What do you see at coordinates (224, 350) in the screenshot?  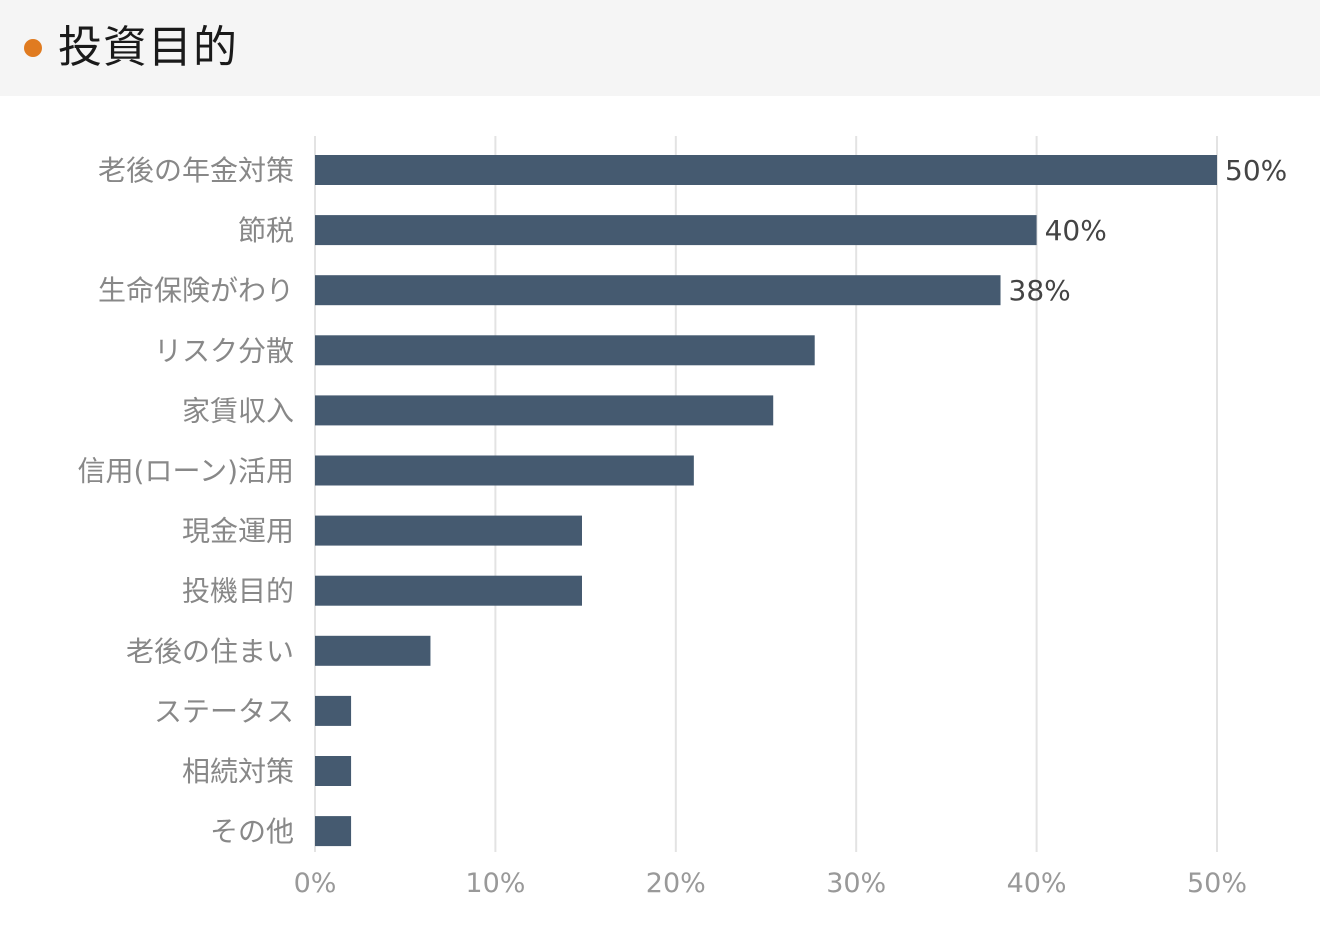 I see `category-label: リスク分散` at bounding box center [224, 350].